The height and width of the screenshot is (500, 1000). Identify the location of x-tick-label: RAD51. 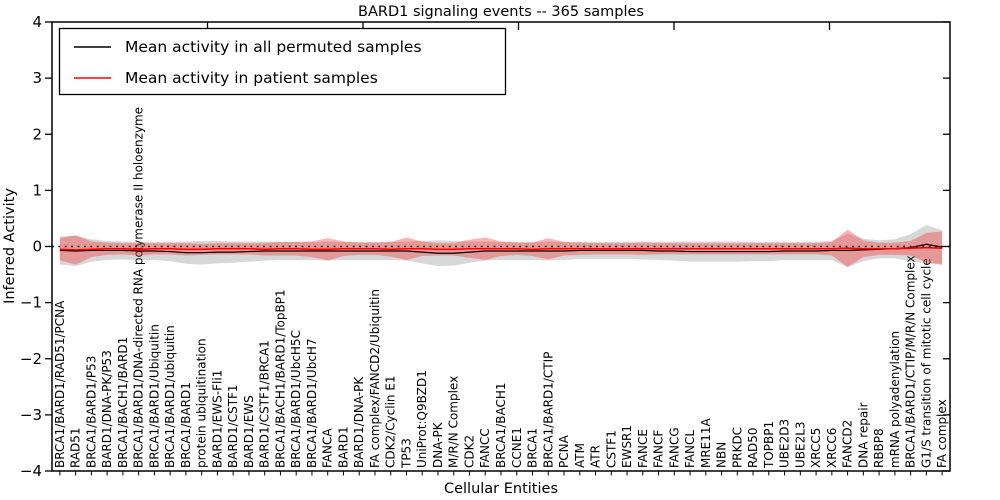
(76, 447).